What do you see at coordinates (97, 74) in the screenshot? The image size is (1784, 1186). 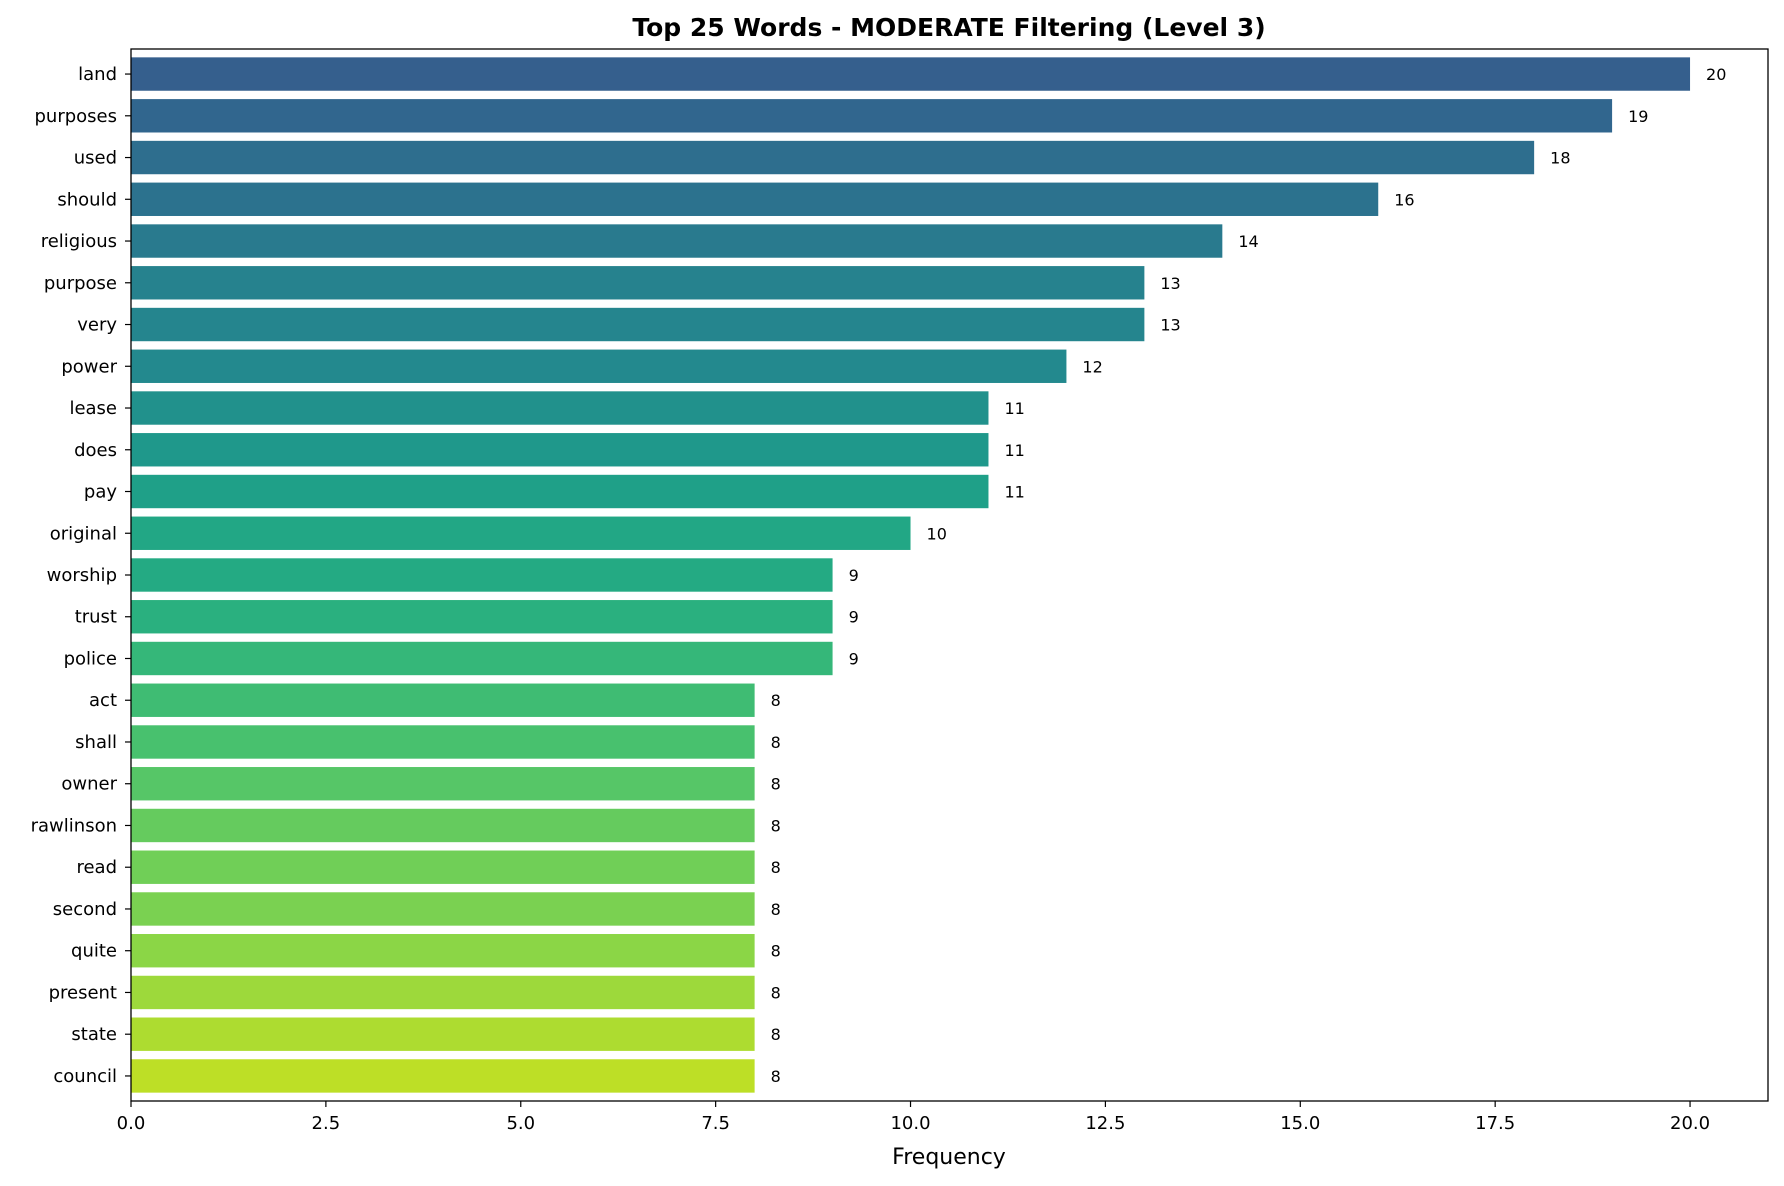 I see `y-tick-label-land: land` at bounding box center [97, 74].